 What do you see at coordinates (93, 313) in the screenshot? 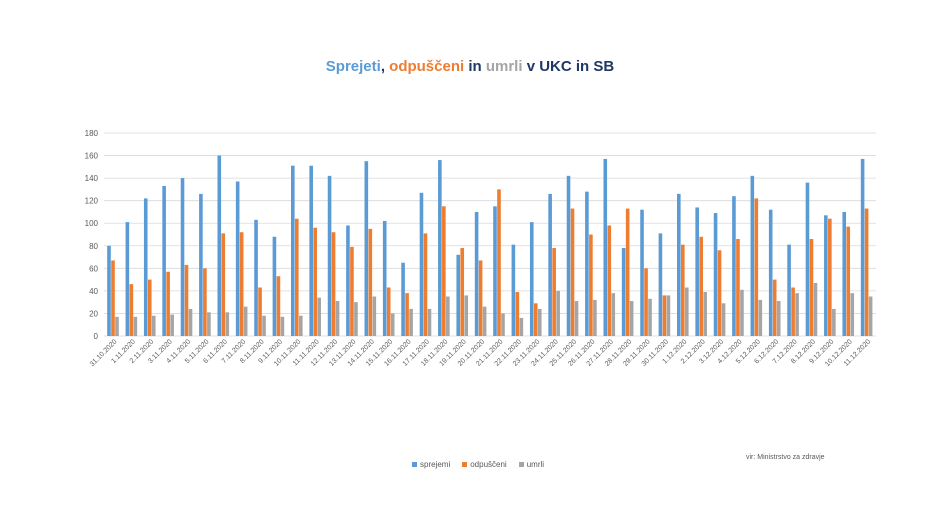
I see `y-tick-label: 20` at bounding box center [93, 313].